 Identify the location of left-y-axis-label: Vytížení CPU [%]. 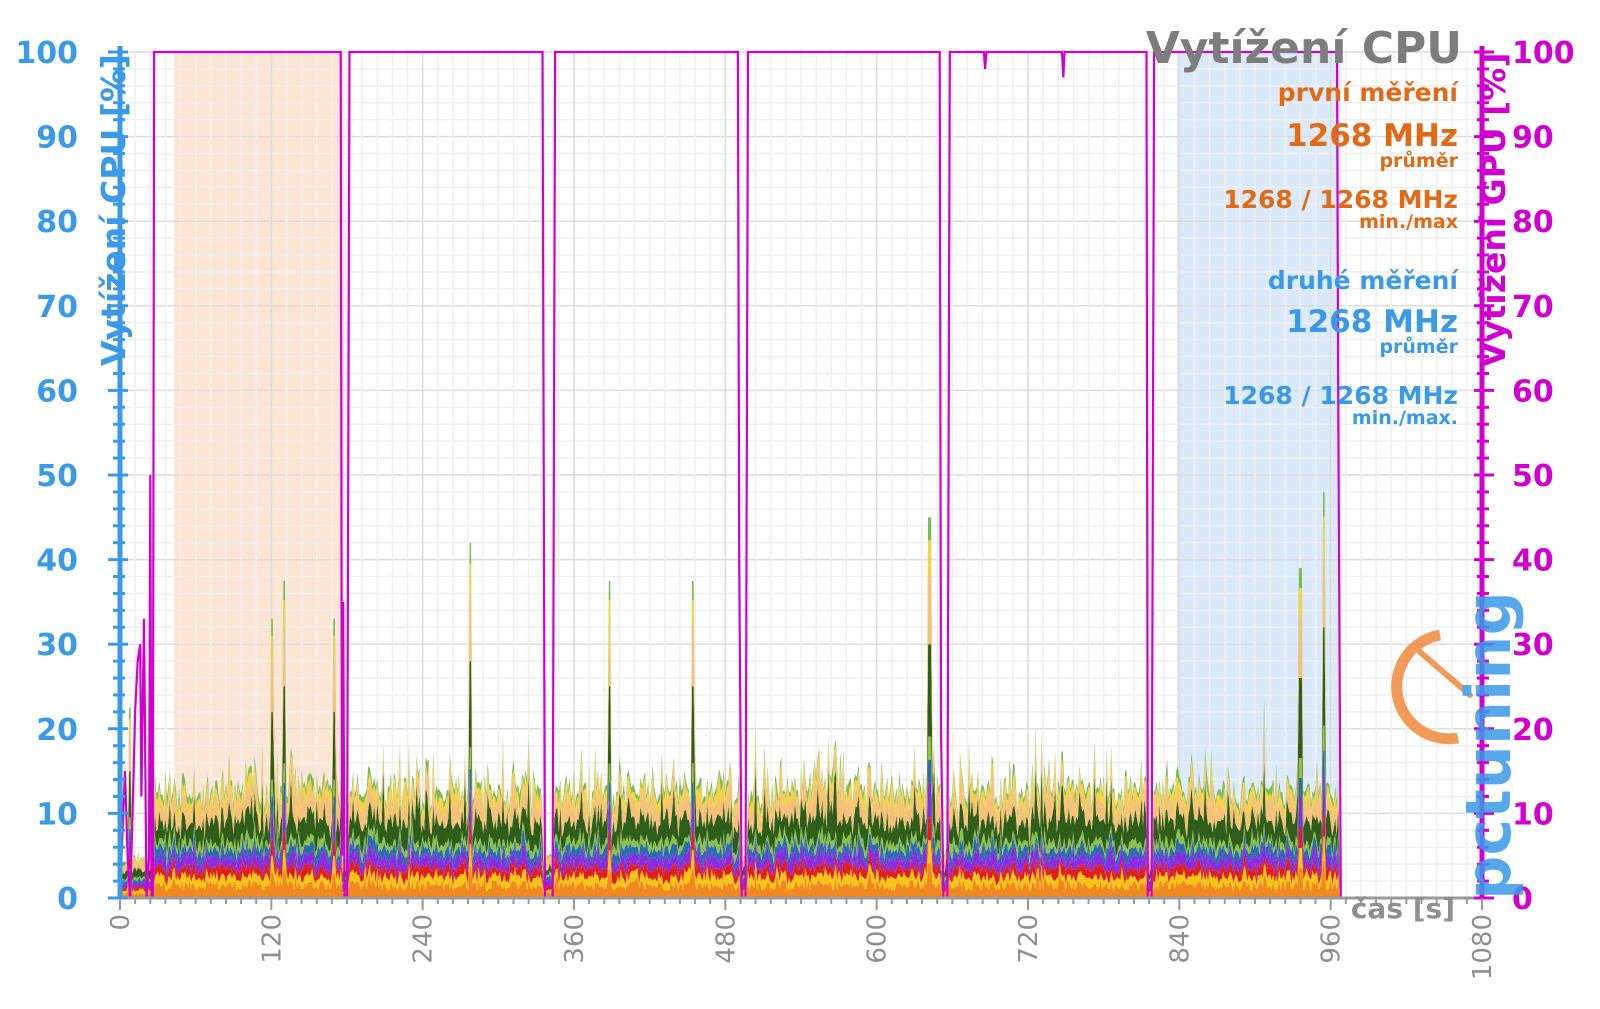
(113, 210).